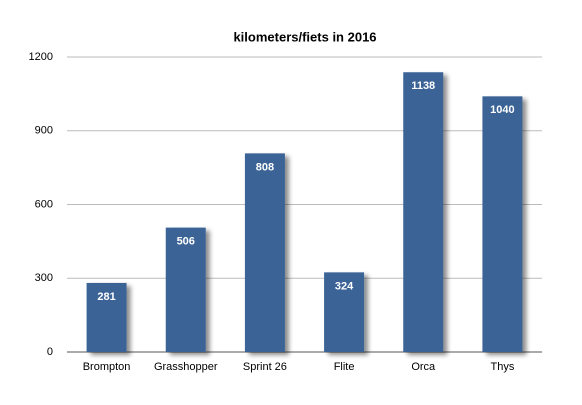 This screenshot has height=405, width=582. Describe the element at coordinates (44, 278) in the screenshot. I see `y-tick-label: 300` at that location.